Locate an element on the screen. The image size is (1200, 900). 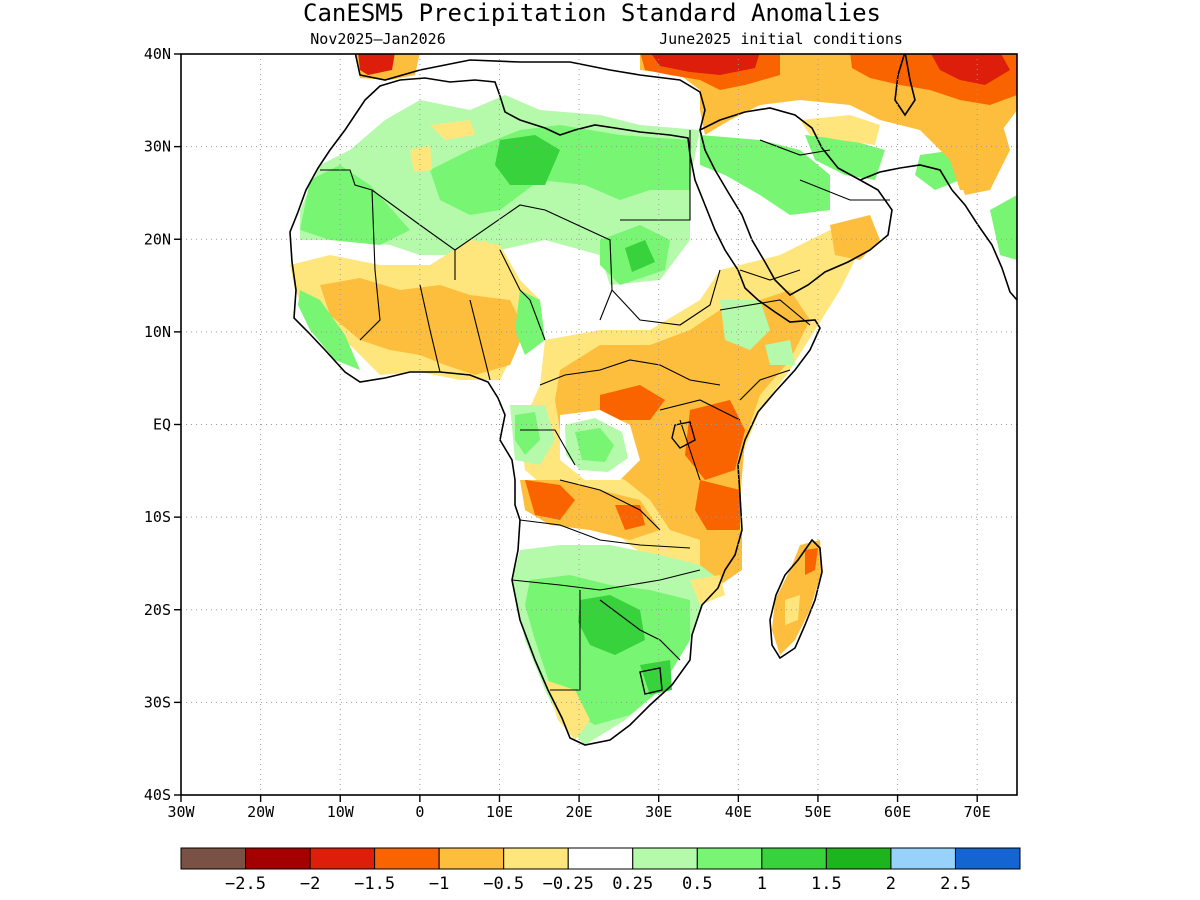
colorbar-label: −1 is located at coordinates (439, 884).